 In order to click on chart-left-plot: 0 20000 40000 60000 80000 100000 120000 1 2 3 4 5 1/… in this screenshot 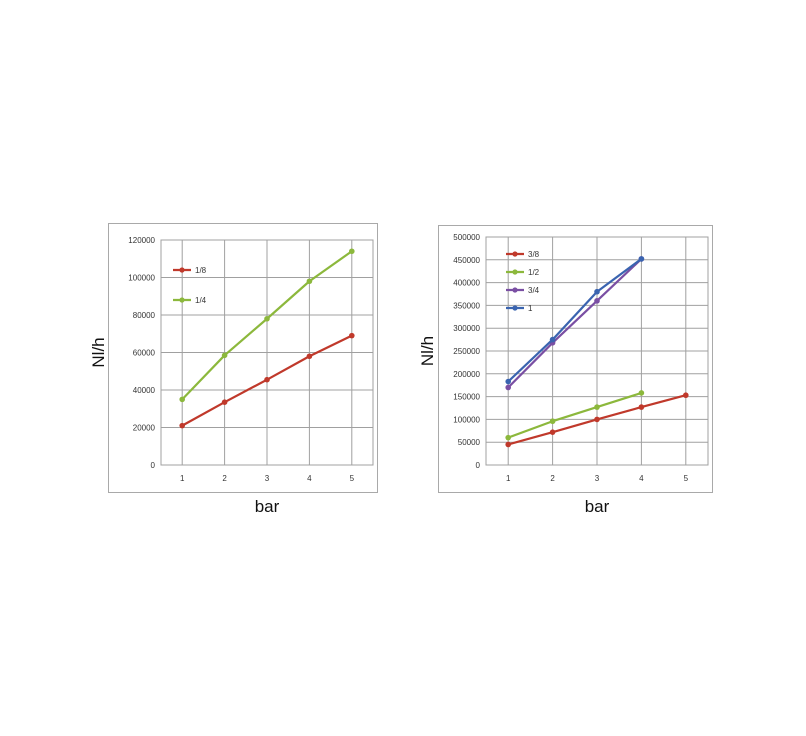, I will do `click(231, 376)`.